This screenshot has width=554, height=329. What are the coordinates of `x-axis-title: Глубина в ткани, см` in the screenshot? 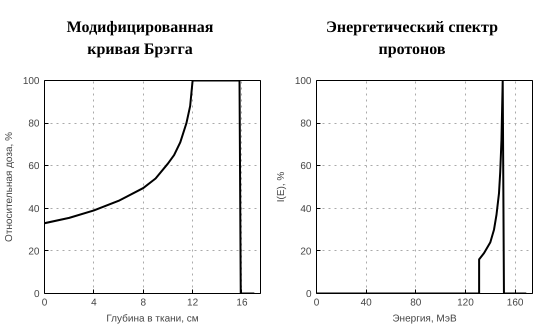 It's located at (152, 319).